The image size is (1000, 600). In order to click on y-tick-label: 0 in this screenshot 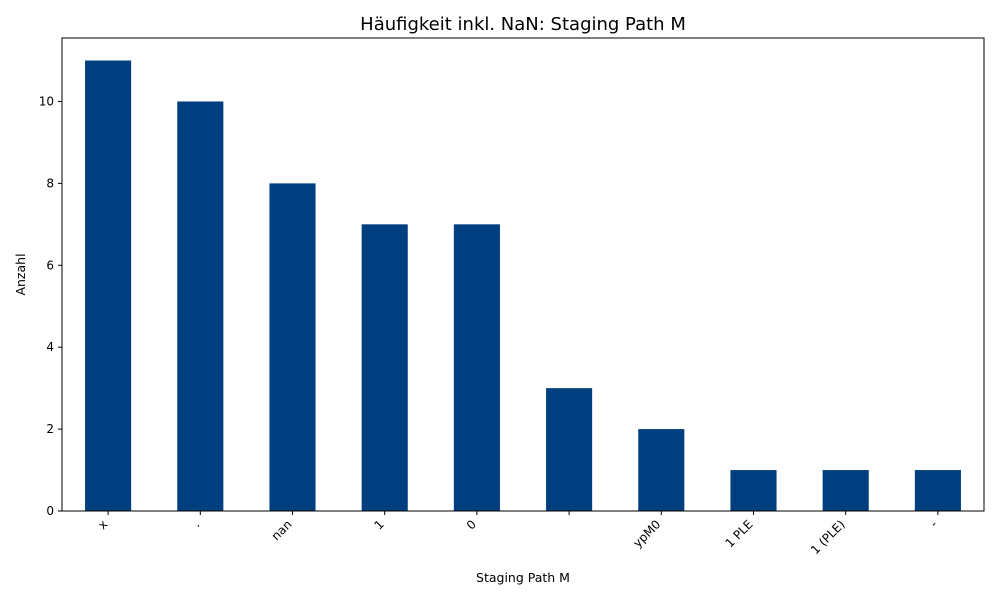, I will do `click(50, 511)`.